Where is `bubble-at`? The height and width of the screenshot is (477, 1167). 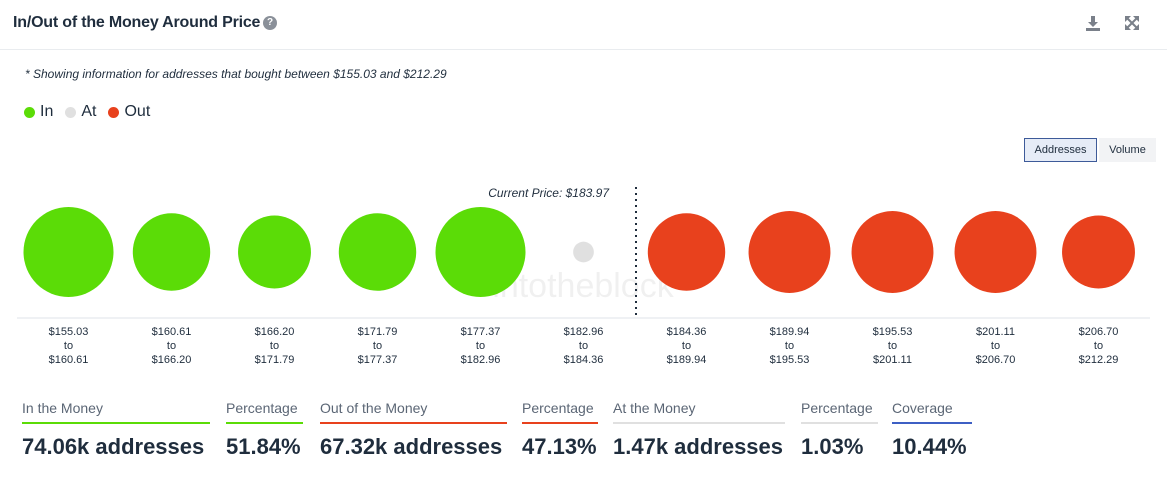 bubble-at is located at coordinates (583, 252).